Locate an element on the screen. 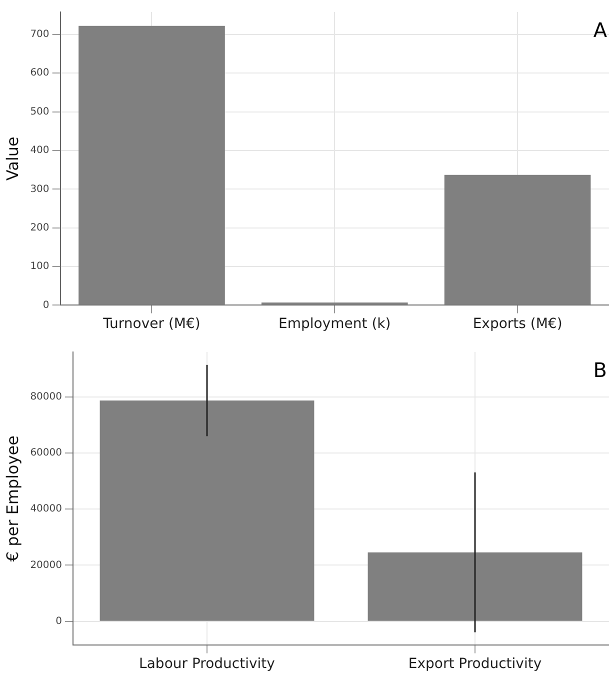  annotation: B is located at coordinates (600, 370).